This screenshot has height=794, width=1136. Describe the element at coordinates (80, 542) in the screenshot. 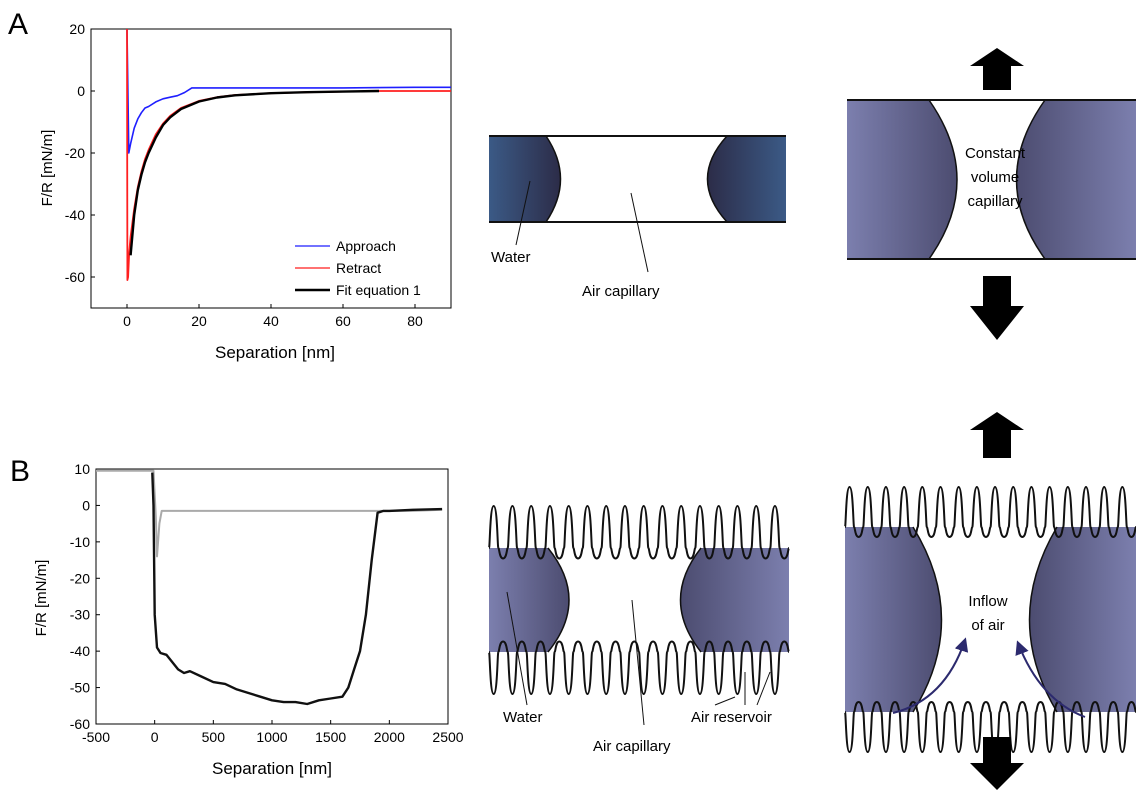

I see `chart-b-ytick-2: -10` at that location.